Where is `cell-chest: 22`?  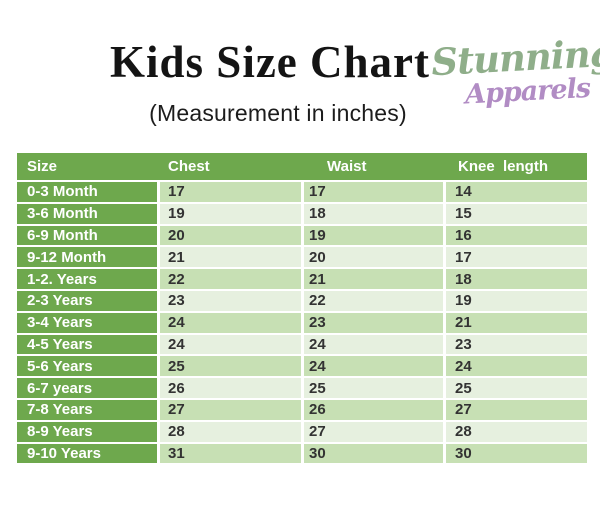
cell-chest: 22 is located at coordinates (229, 279).